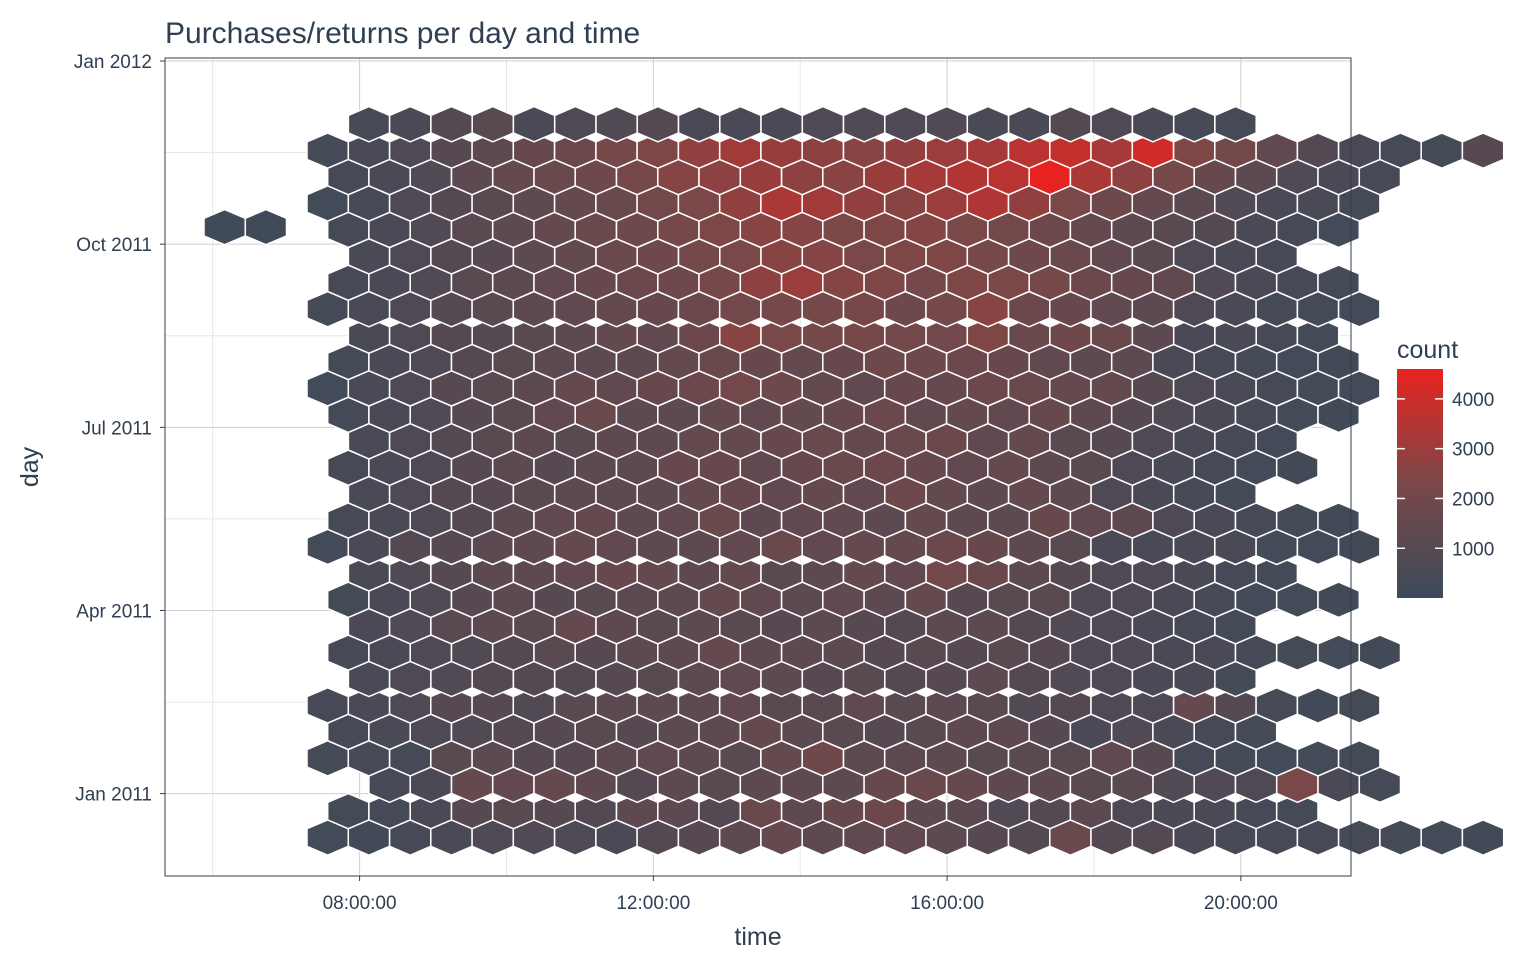 This screenshot has width=1536, height=965. I want to click on legend-title: count, so click(1427, 350).